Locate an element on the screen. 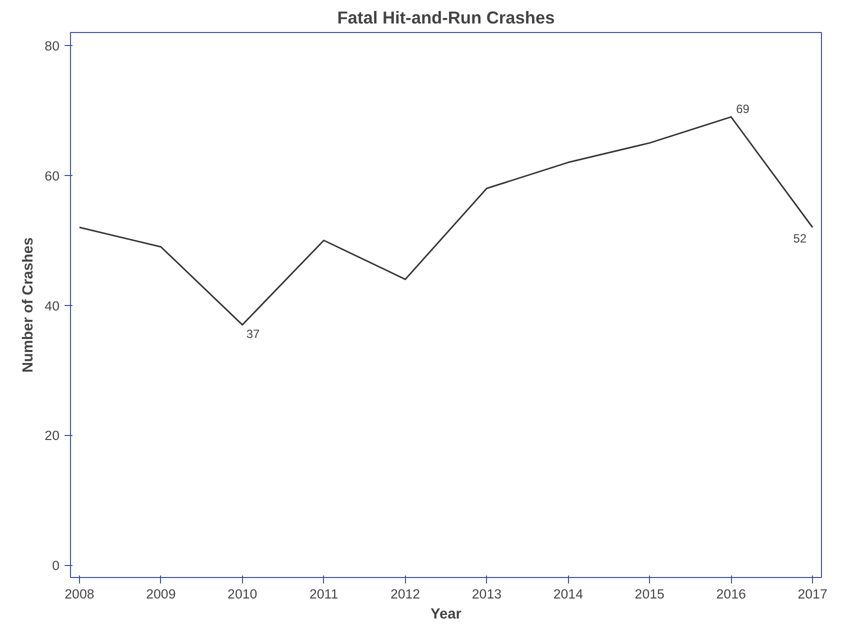 This screenshot has width=847, height=639. y-tick-label: 80 is located at coordinates (52, 46).